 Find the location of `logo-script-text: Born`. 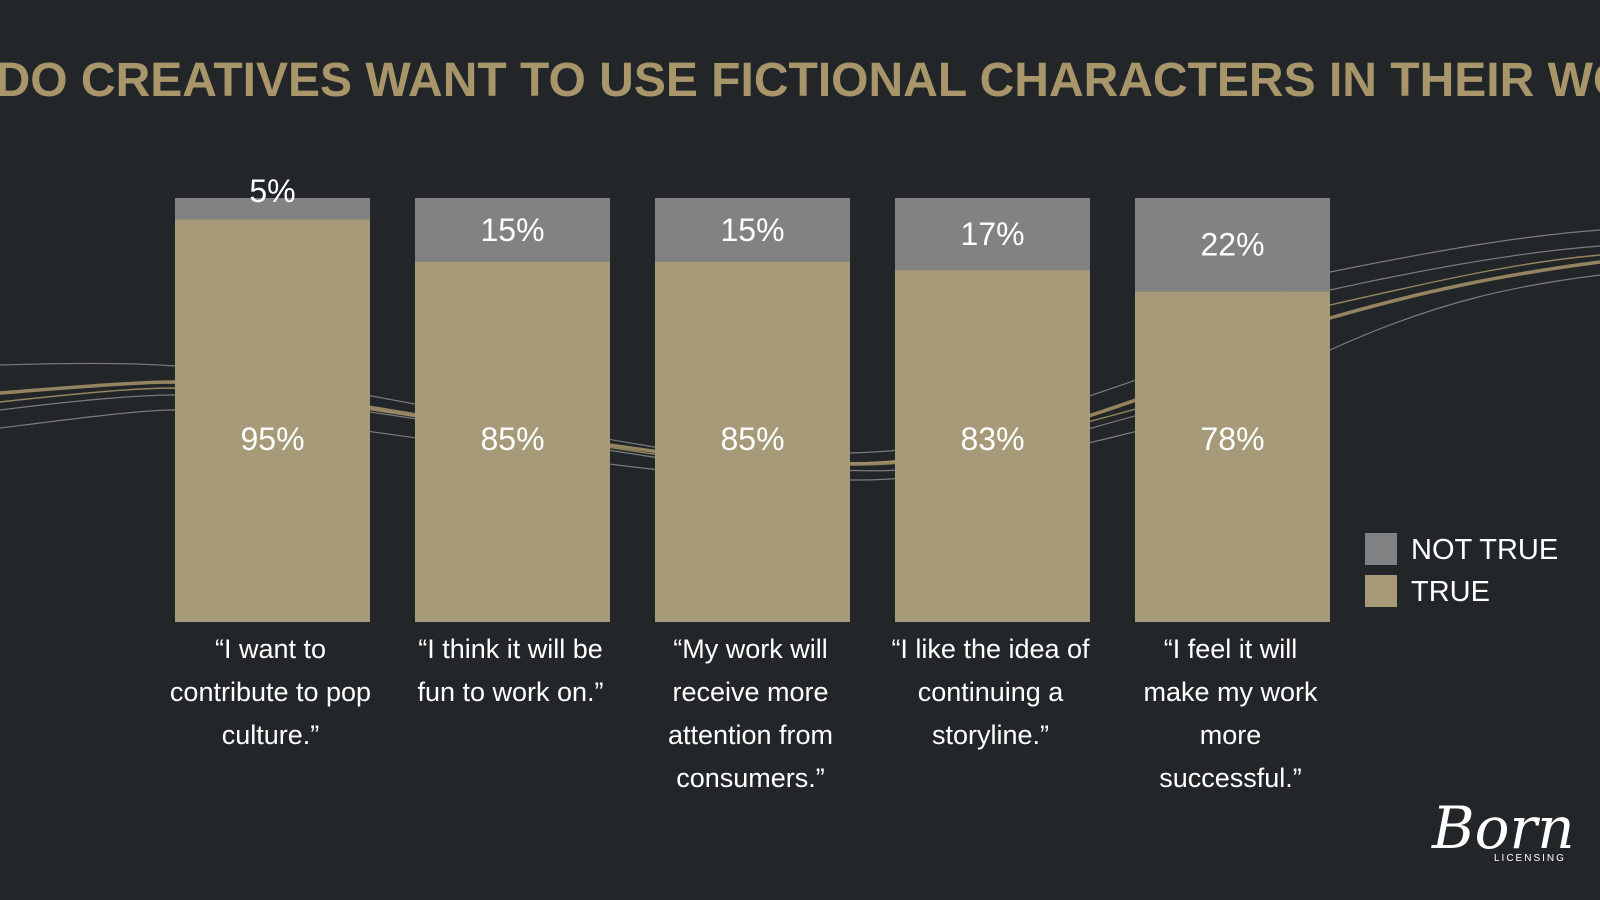

logo-script-text: Born is located at coordinates (1503, 828).